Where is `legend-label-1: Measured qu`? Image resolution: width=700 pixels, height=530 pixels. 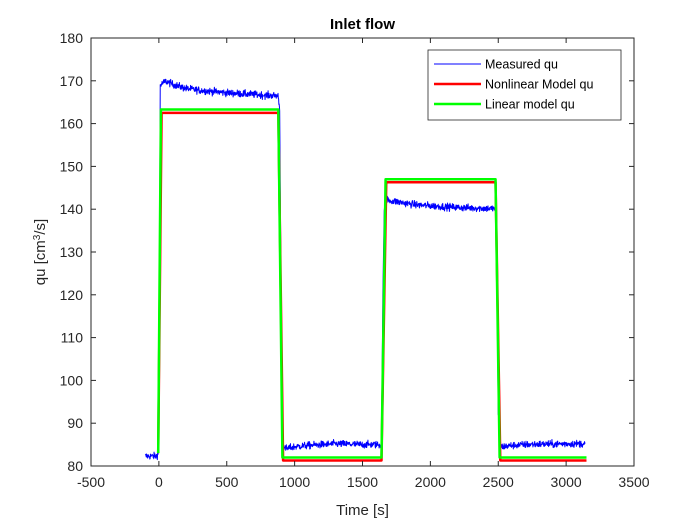 legend-label-1: Measured qu is located at coordinates (521, 65).